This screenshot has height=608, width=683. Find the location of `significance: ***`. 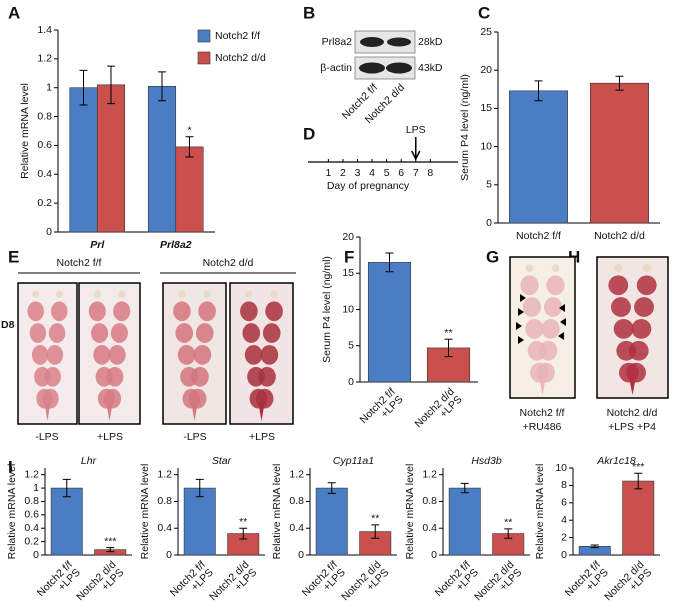

significance: *** is located at coordinates (638, 467).